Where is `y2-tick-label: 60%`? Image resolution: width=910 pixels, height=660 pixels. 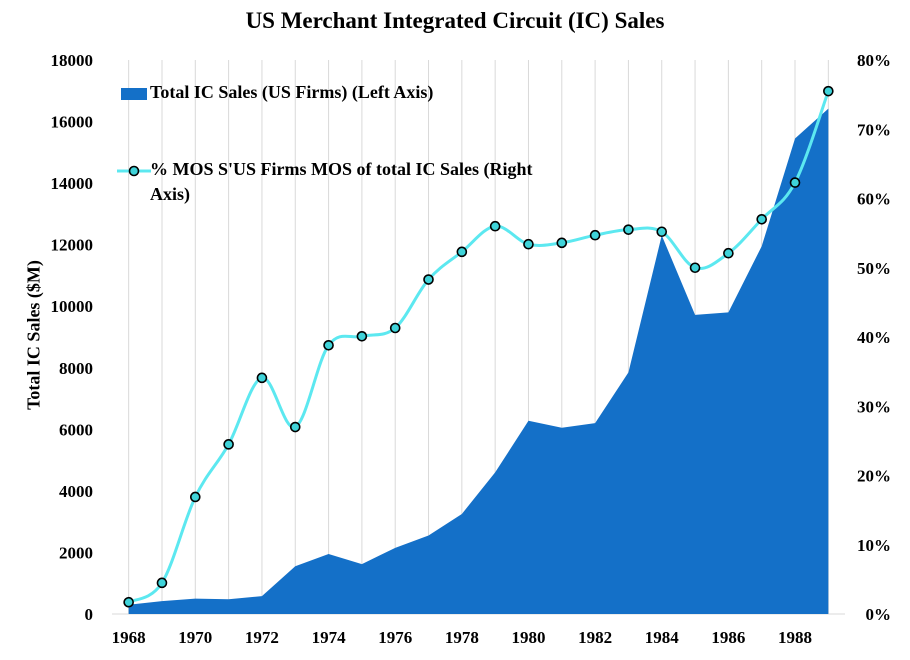 y2-tick-label: 60% is located at coordinates (874, 199).